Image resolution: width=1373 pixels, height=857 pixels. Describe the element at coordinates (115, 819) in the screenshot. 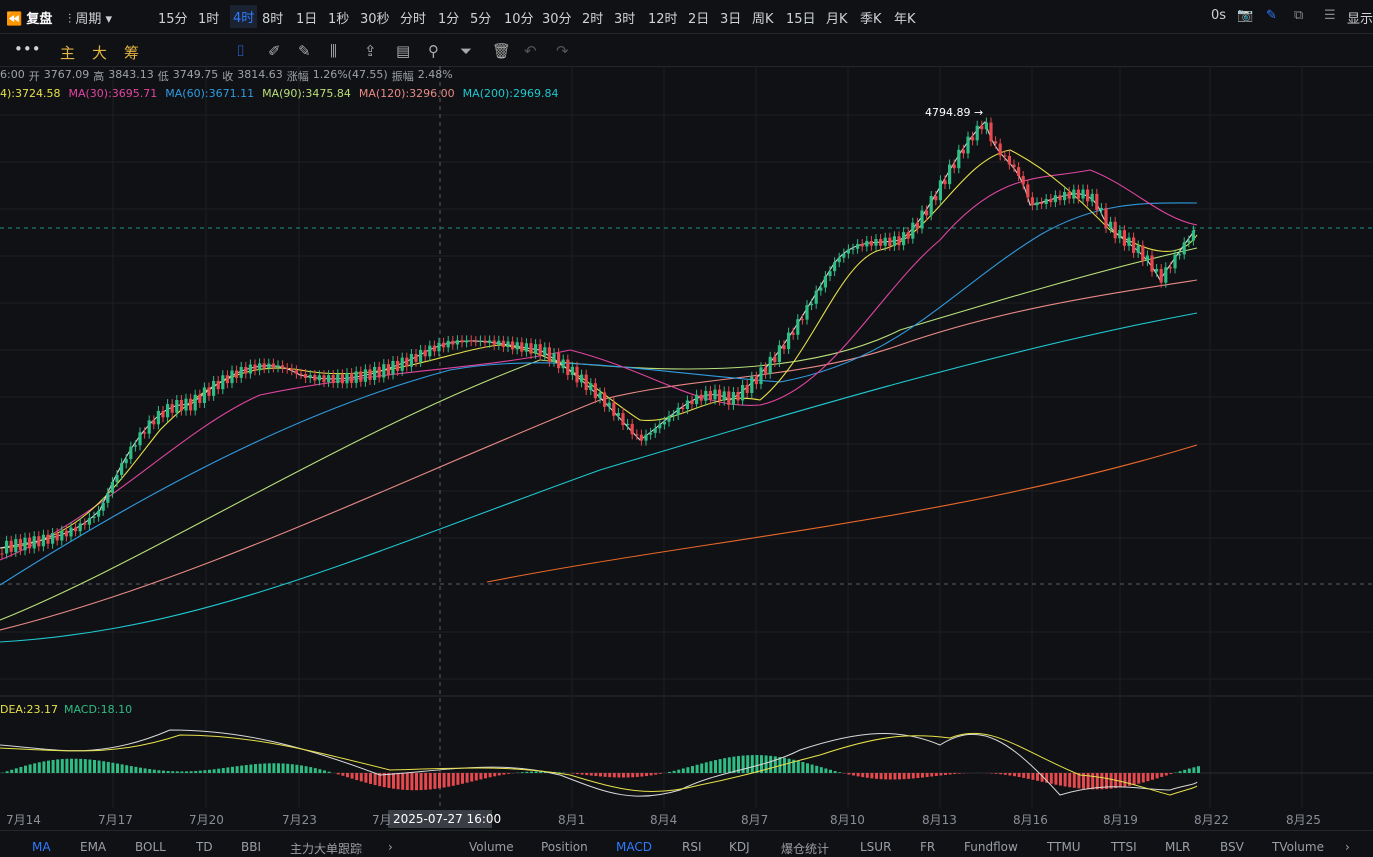

I see `x-axis-label: 7月17` at that location.